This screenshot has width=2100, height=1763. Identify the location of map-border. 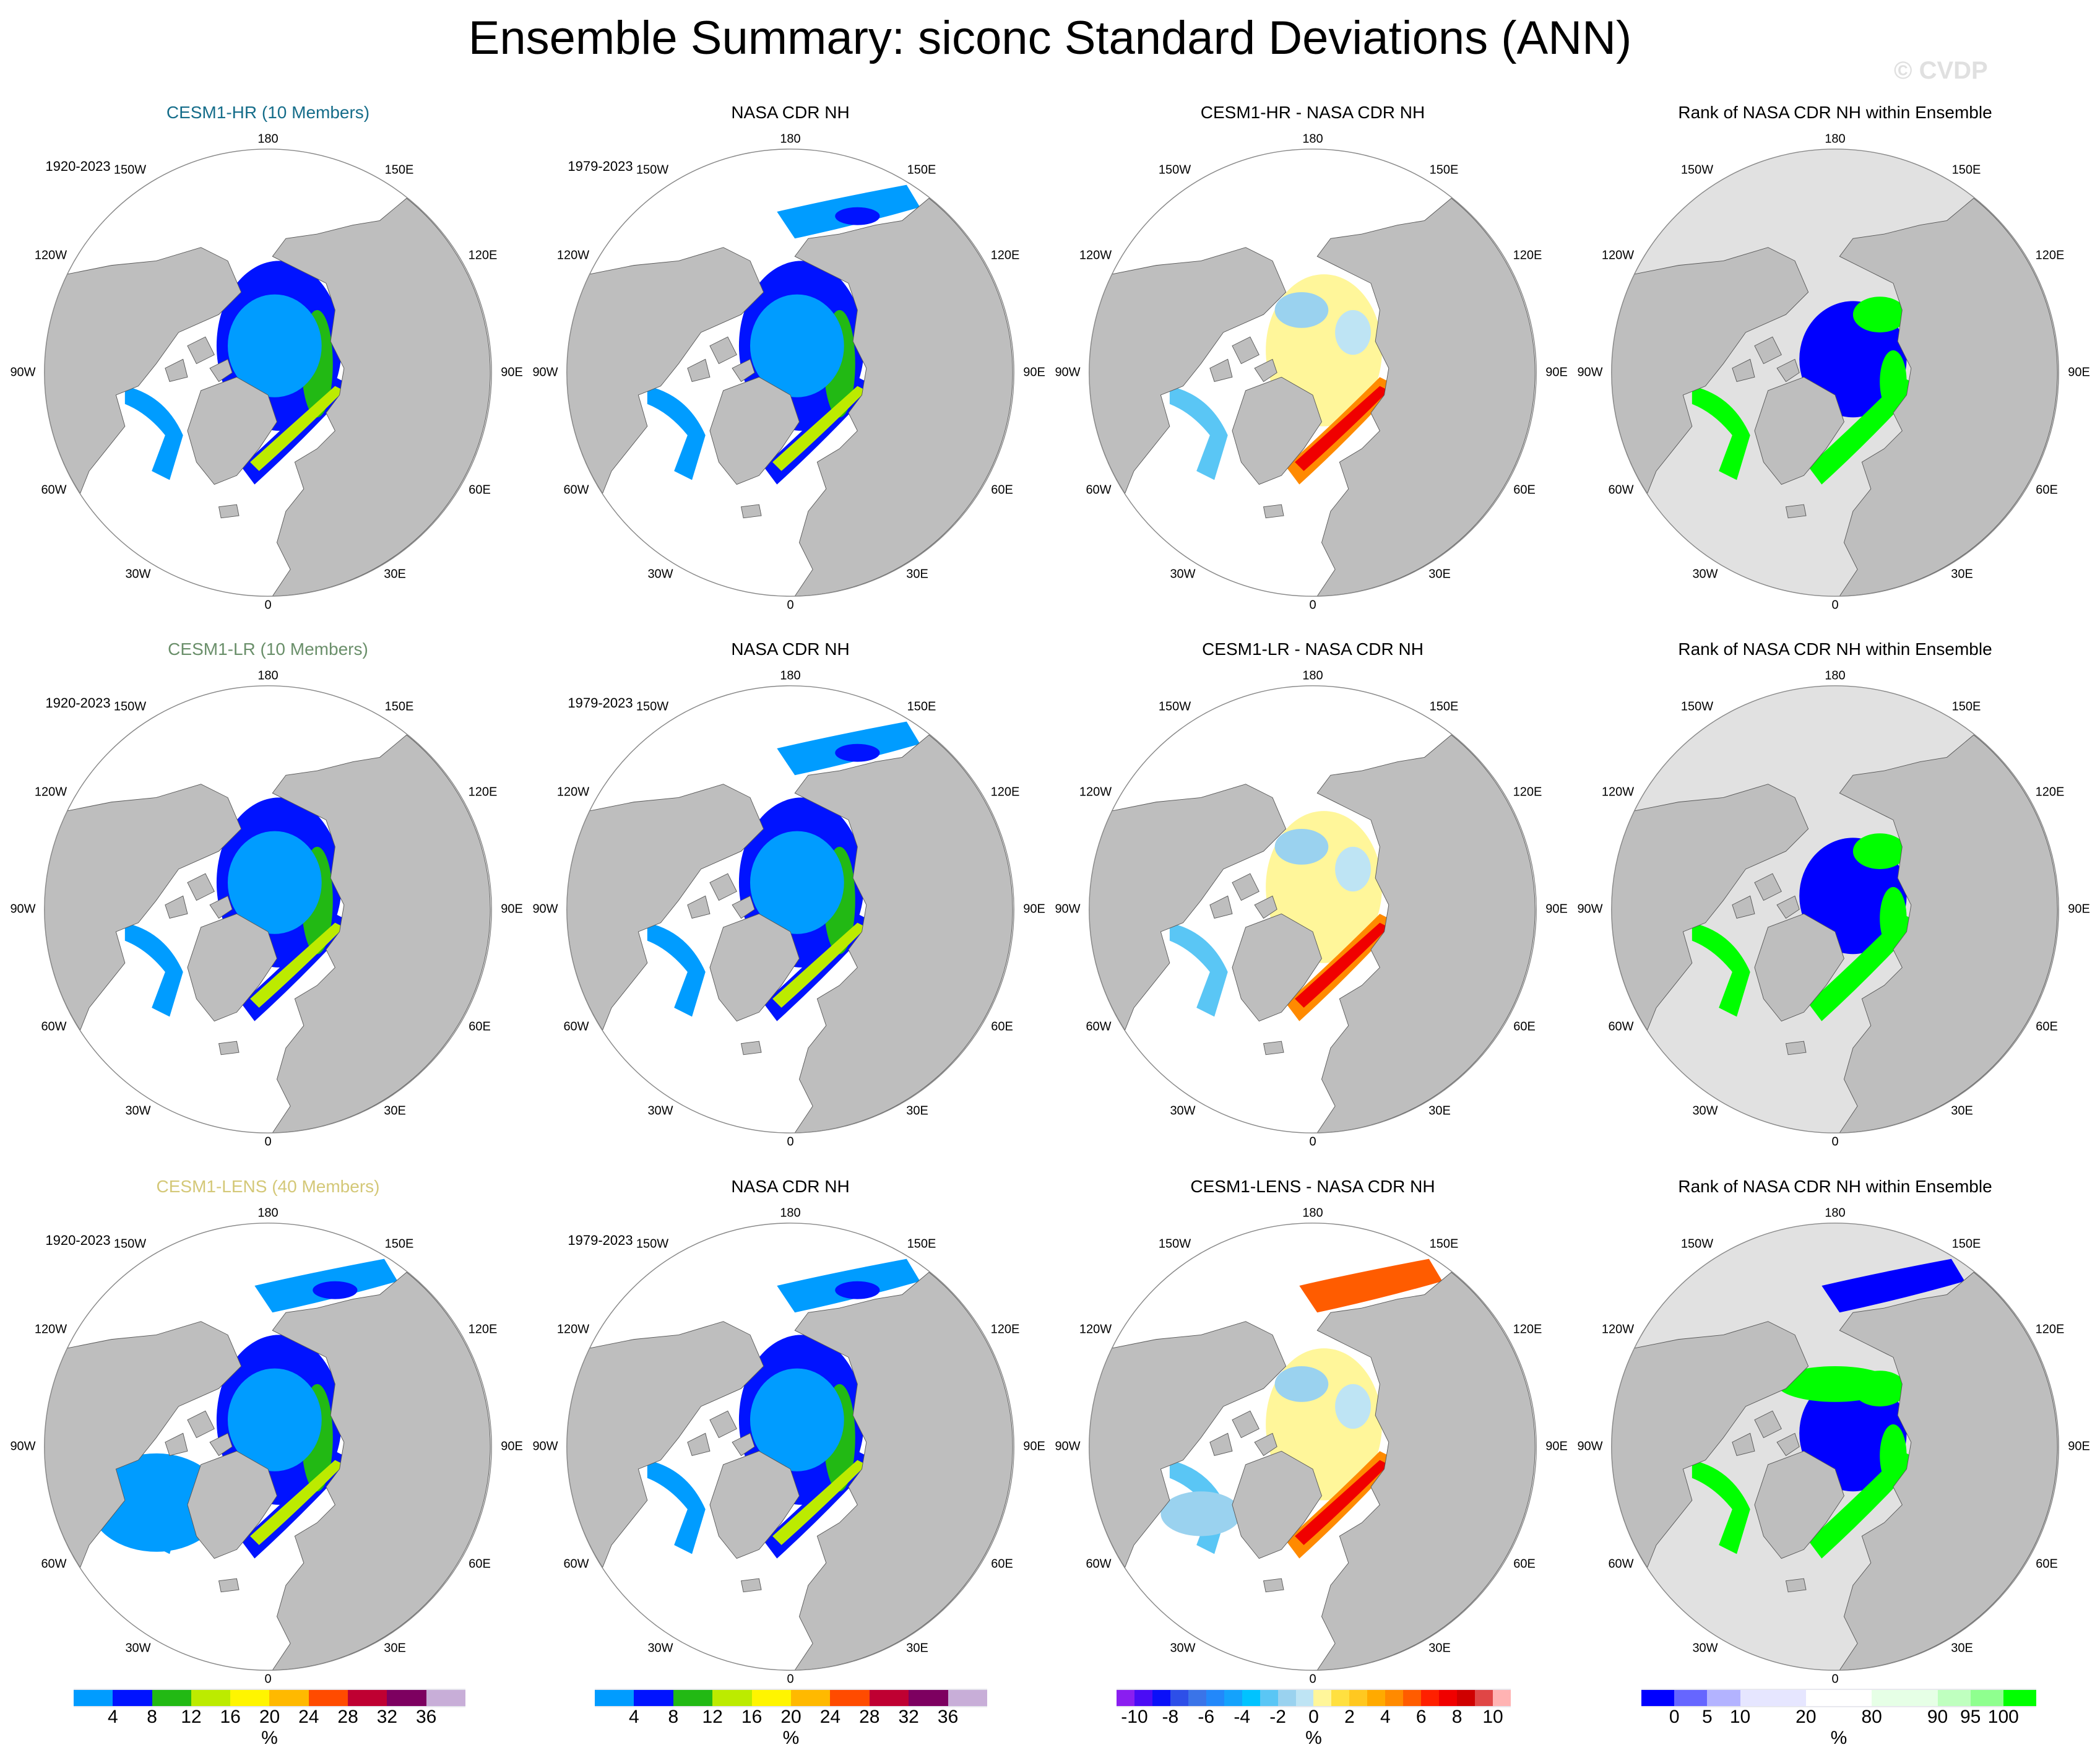
(1835, 909).